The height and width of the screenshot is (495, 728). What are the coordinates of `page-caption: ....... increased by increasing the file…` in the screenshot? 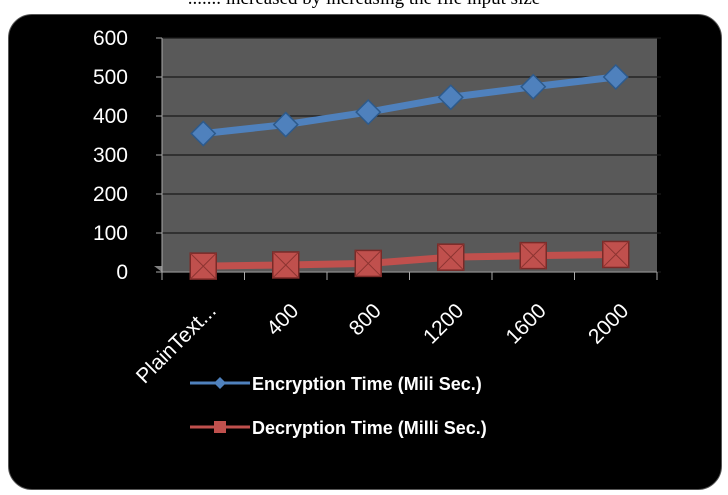 It's located at (364, 5).